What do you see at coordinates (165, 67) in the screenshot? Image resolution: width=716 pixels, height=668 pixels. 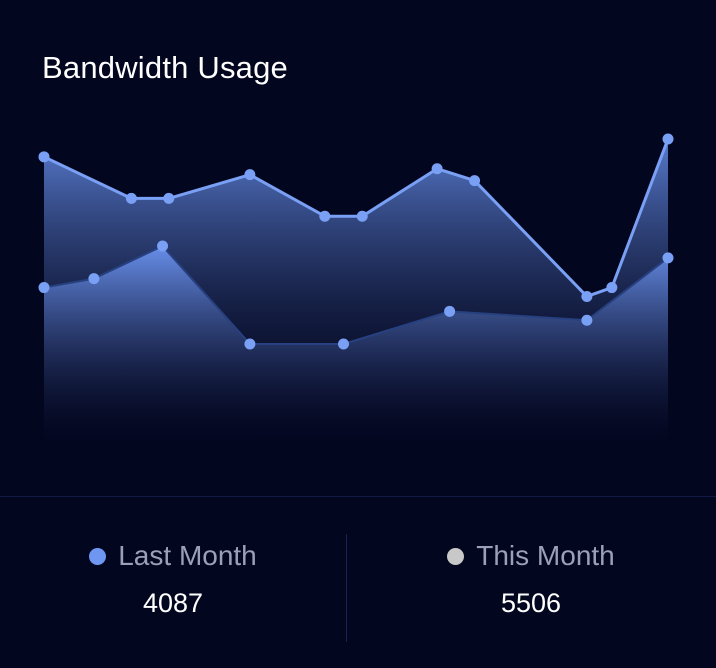 I see `chart-title: Bandwidth Usage` at bounding box center [165, 67].